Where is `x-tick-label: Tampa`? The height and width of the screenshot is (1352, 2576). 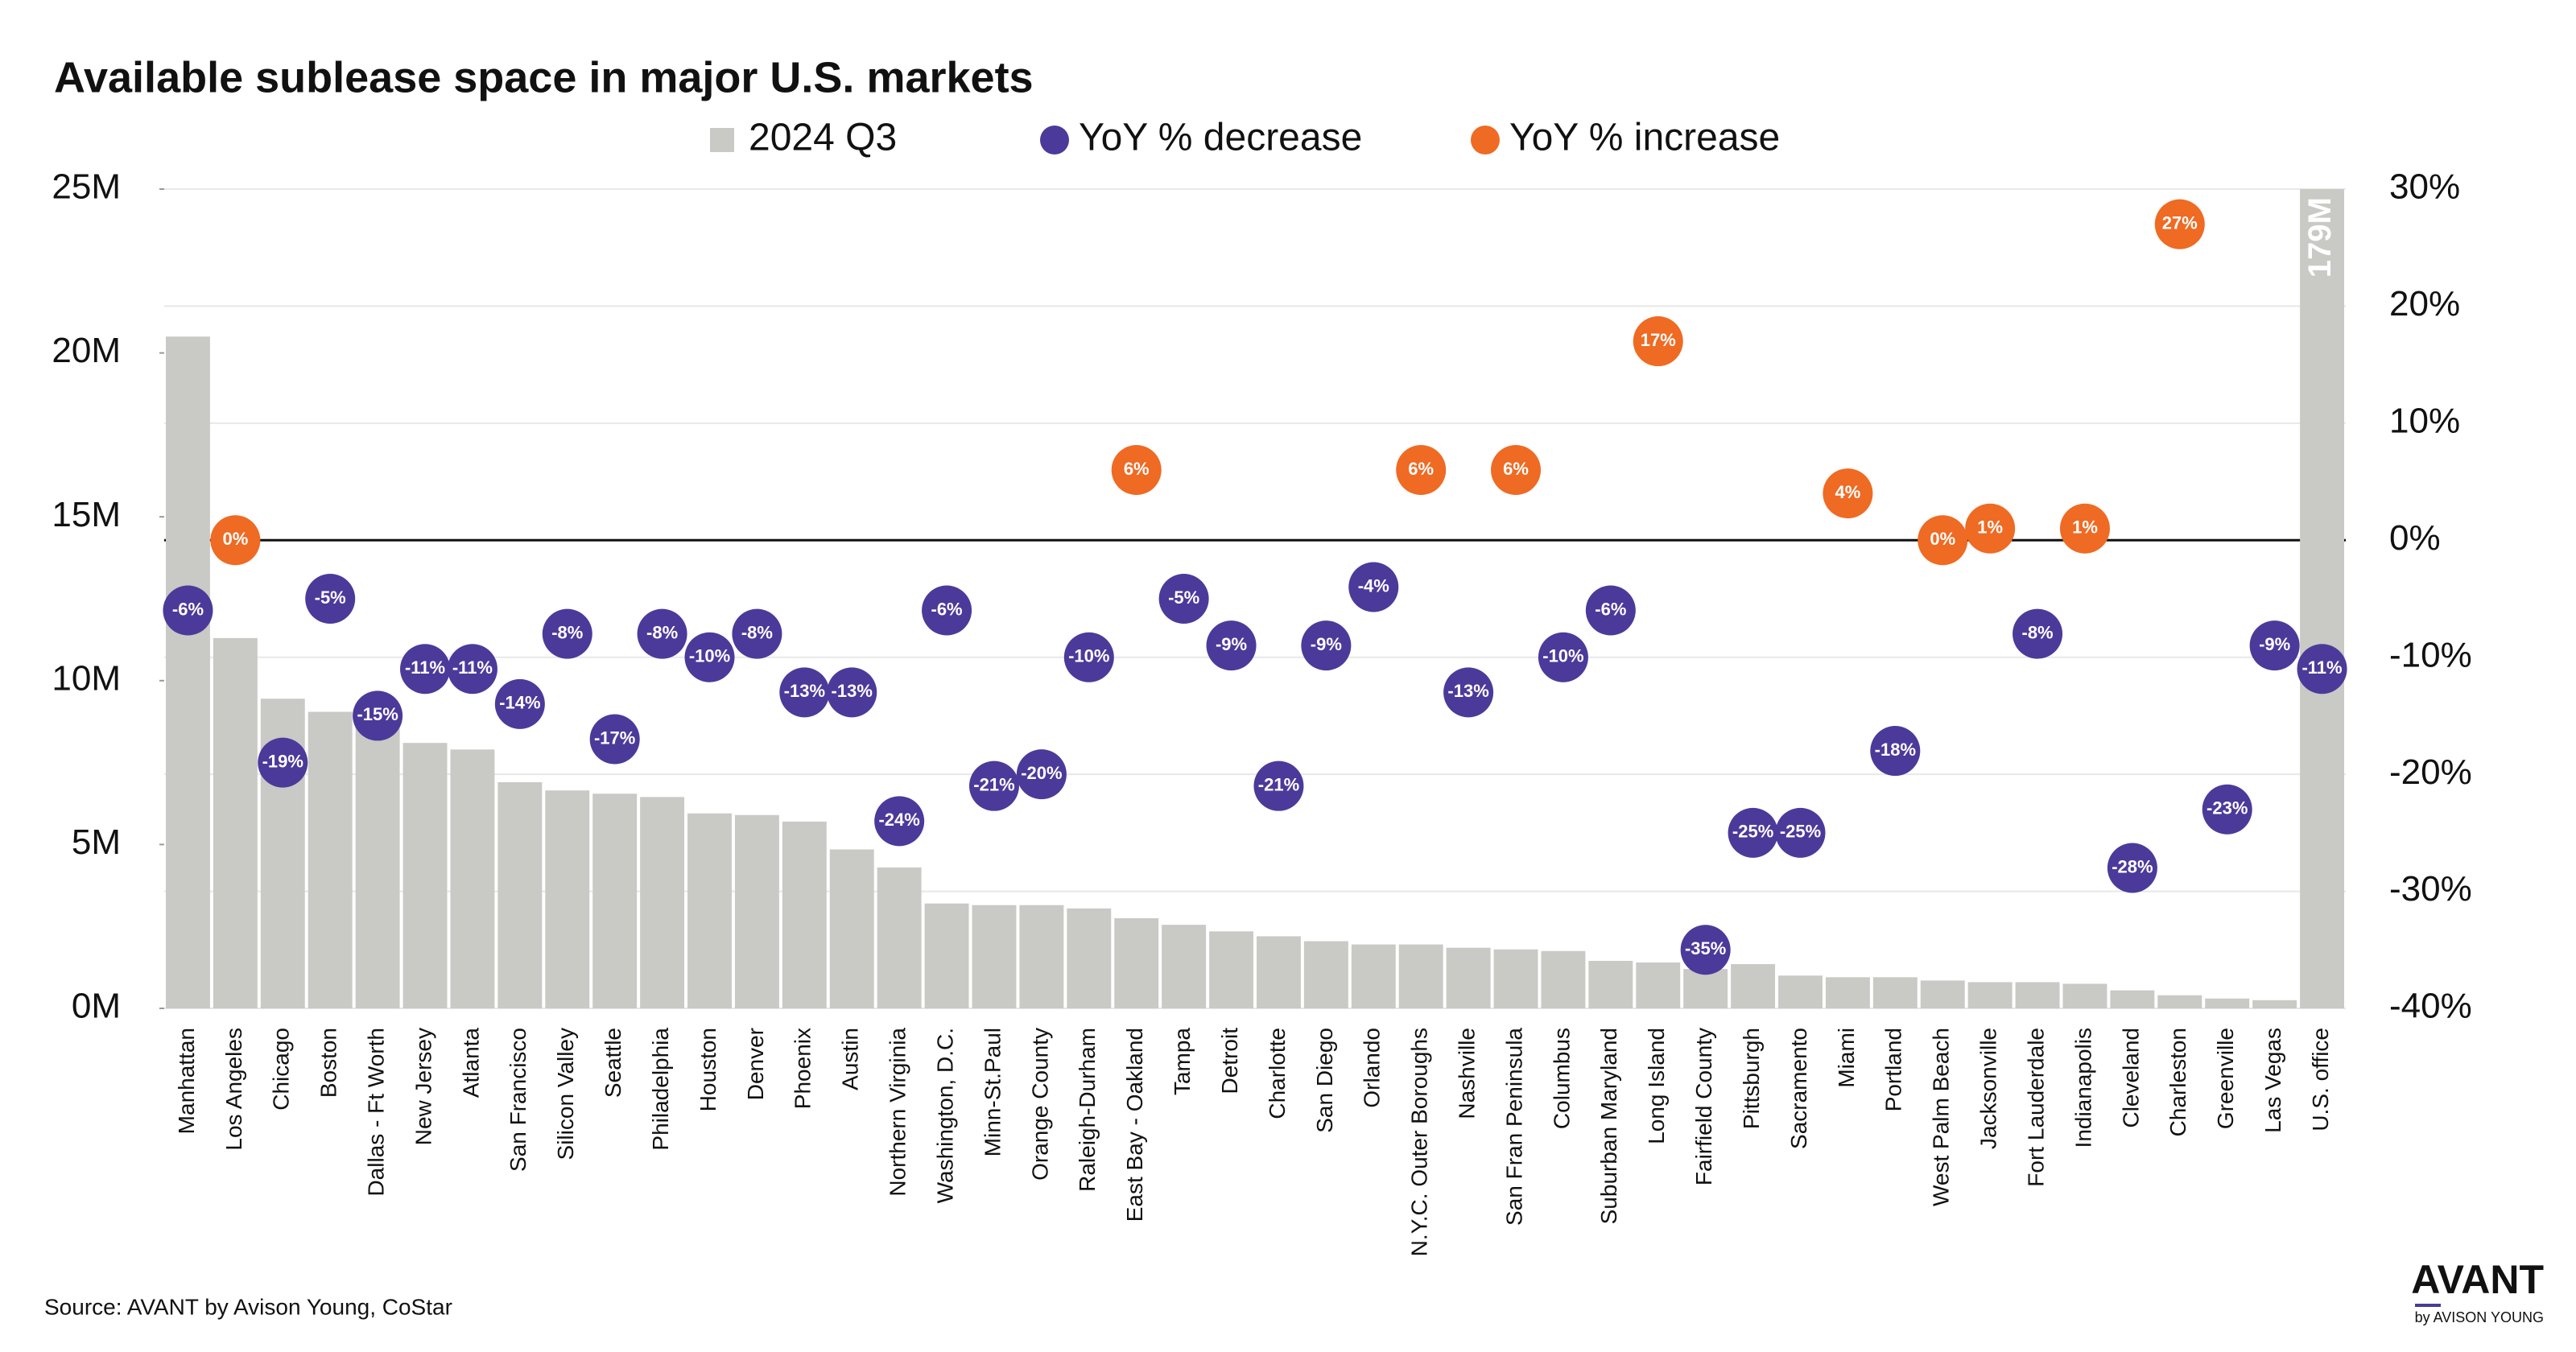 x-tick-label: Tampa is located at coordinates (1182, 1061).